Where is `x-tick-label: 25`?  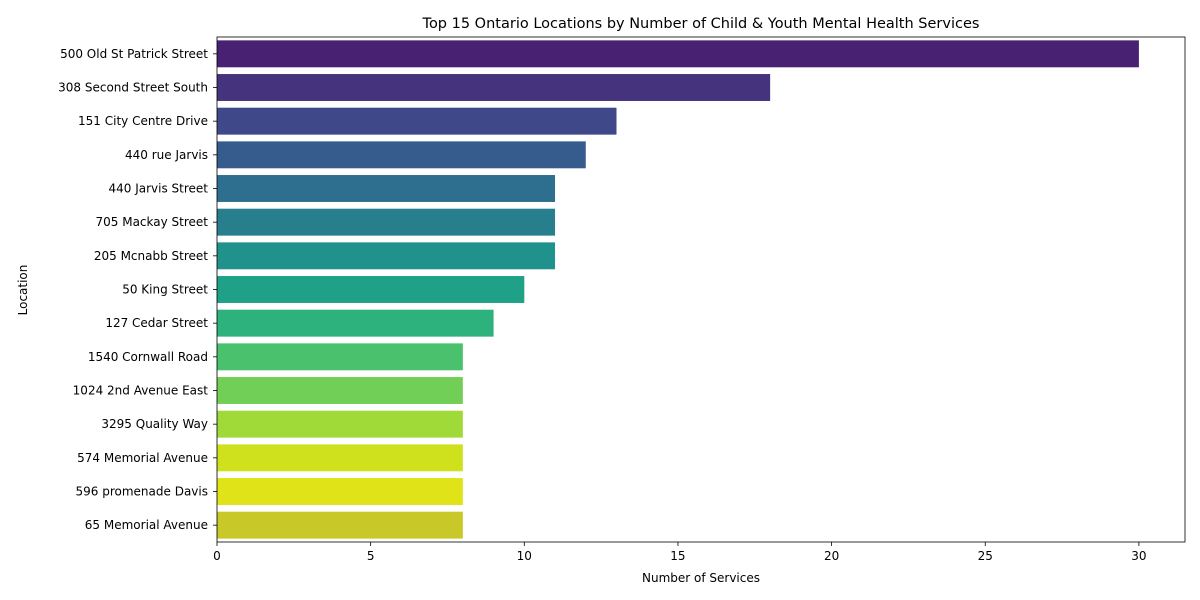
x-tick-label: 25 is located at coordinates (985, 556).